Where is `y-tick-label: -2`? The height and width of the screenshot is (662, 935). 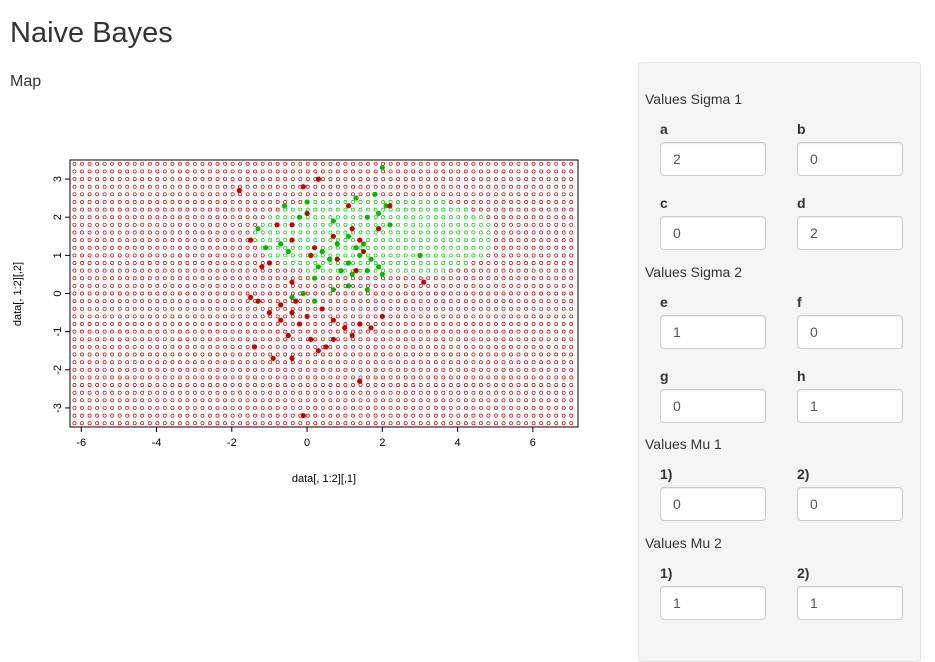 y-tick-label: -2 is located at coordinates (58, 370).